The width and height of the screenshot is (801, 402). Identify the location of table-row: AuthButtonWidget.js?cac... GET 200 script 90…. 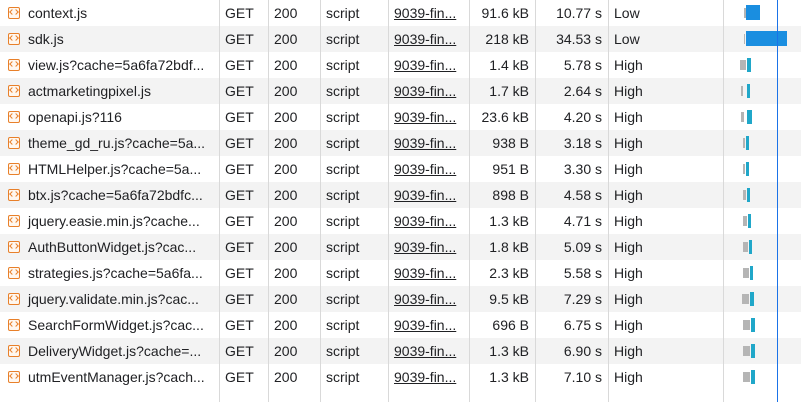
(400, 247).